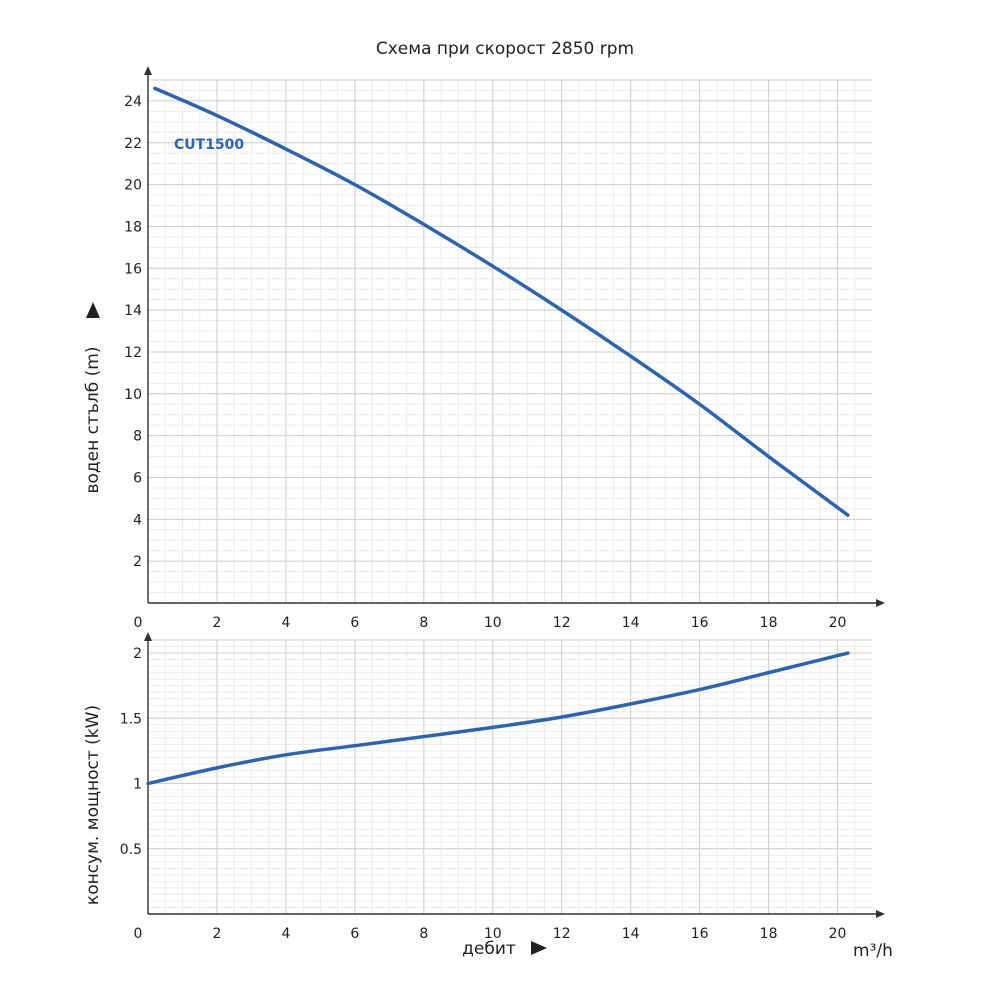 The height and width of the screenshot is (1004, 1000). Describe the element at coordinates (769, 934) in the screenshot. I see `power-x-tick-label: 18` at that location.